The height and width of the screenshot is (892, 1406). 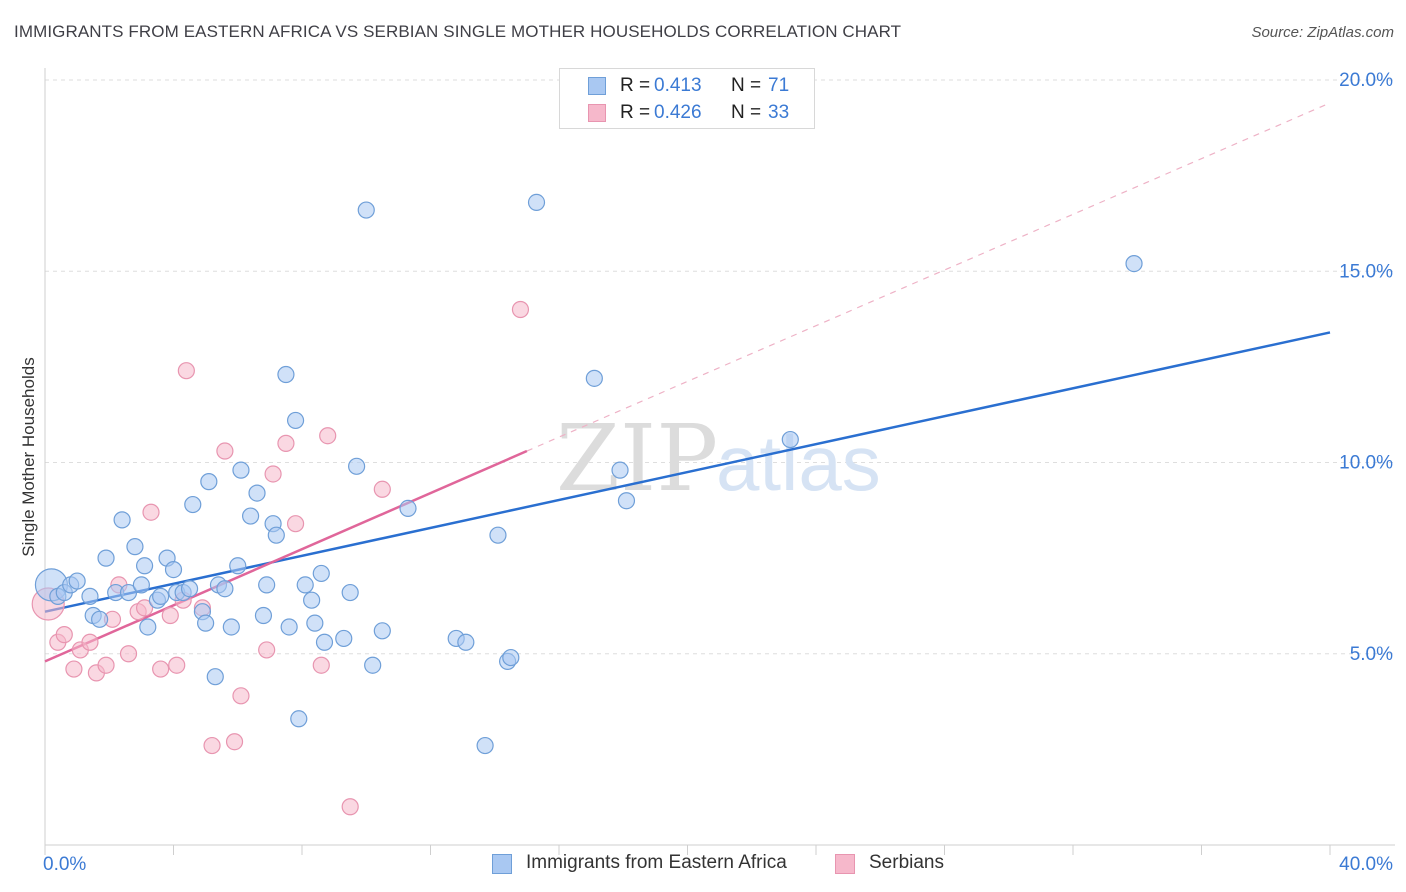 I want to click on watermark-atlas: atlas, so click(x=798, y=463).